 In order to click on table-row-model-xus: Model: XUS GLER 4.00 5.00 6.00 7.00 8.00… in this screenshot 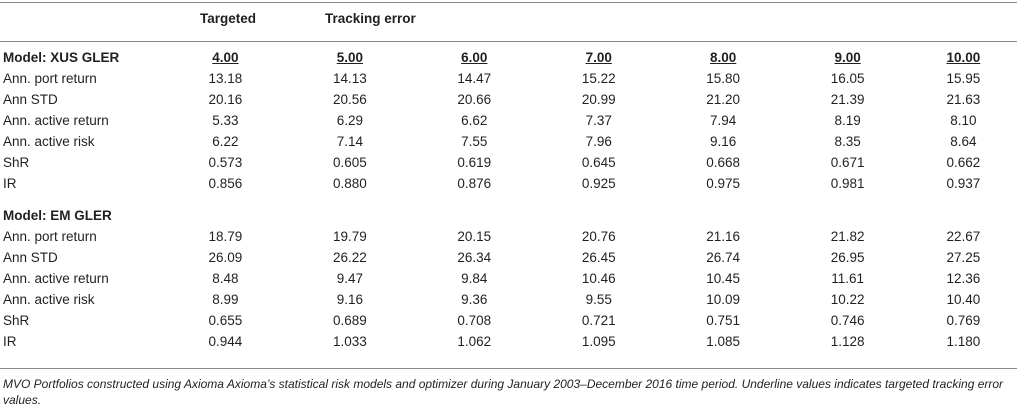, I will do `click(508, 57)`.